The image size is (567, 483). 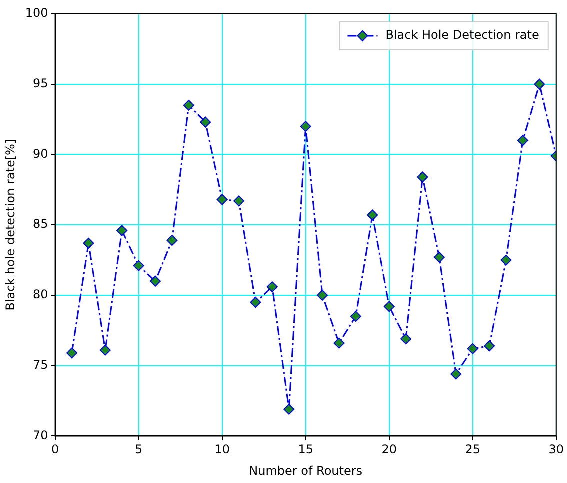 I want to click on y-tick-label: 70, so click(x=40, y=435).